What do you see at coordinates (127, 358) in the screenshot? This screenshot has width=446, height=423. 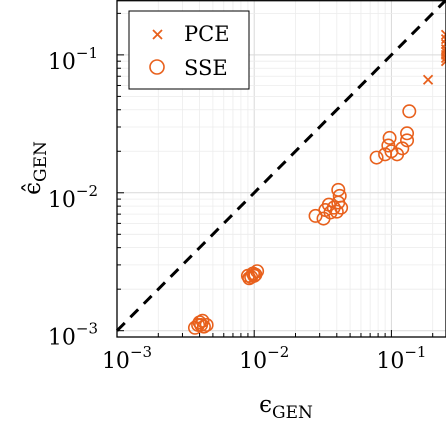 I see `x-tick-label: 10⁻³` at bounding box center [127, 358].